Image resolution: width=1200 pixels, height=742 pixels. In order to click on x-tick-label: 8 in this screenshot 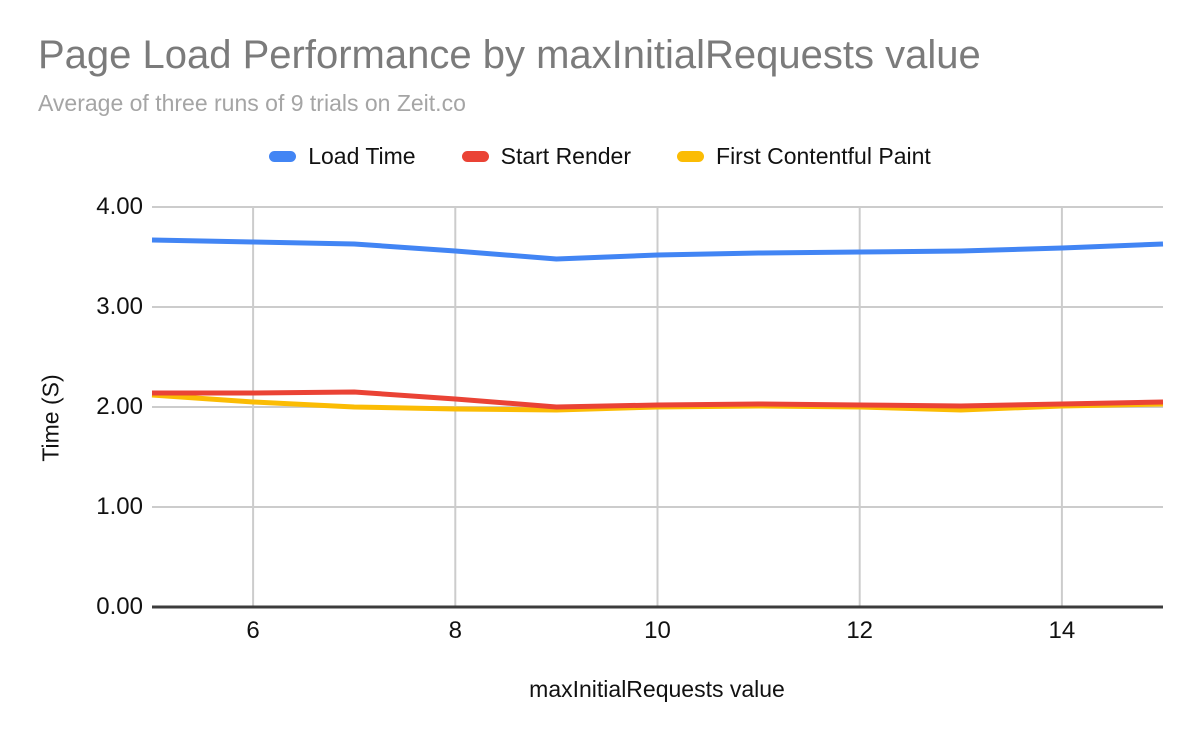, I will do `click(455, 630)`.